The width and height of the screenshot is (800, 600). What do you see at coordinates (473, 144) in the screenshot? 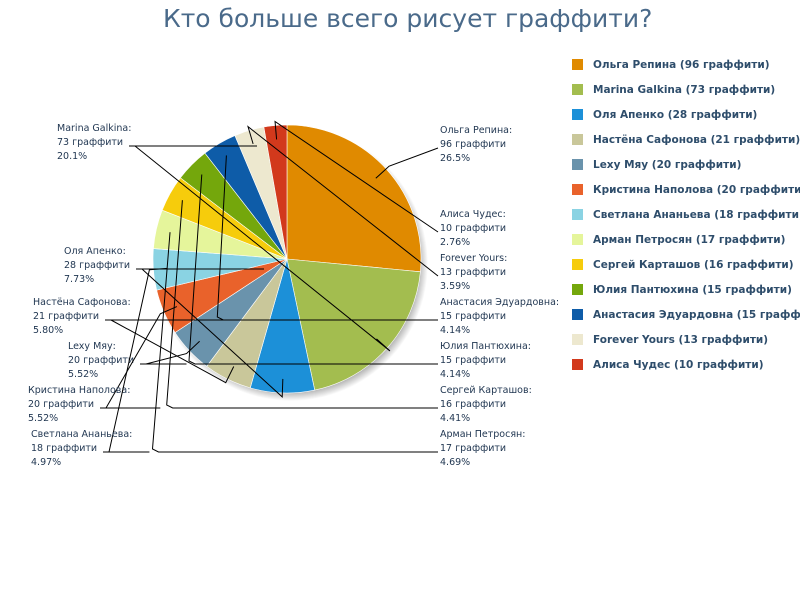
I see `callout-count-0: 96 граффити` at bounding box center [473, 144].